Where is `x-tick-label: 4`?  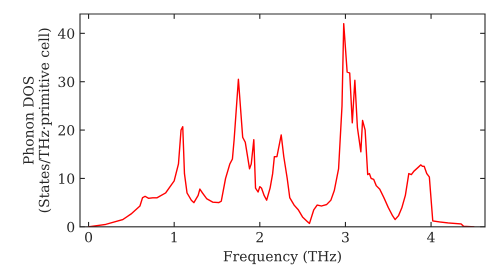
x-tick-label: 4 is located at coordinates (431, 237).